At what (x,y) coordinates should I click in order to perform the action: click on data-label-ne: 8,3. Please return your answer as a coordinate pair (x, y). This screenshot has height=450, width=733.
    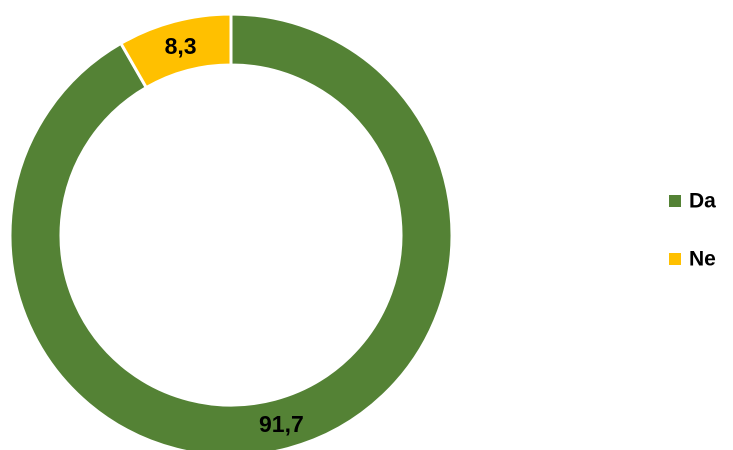
    Looking at the image, I should click on (181, 46).